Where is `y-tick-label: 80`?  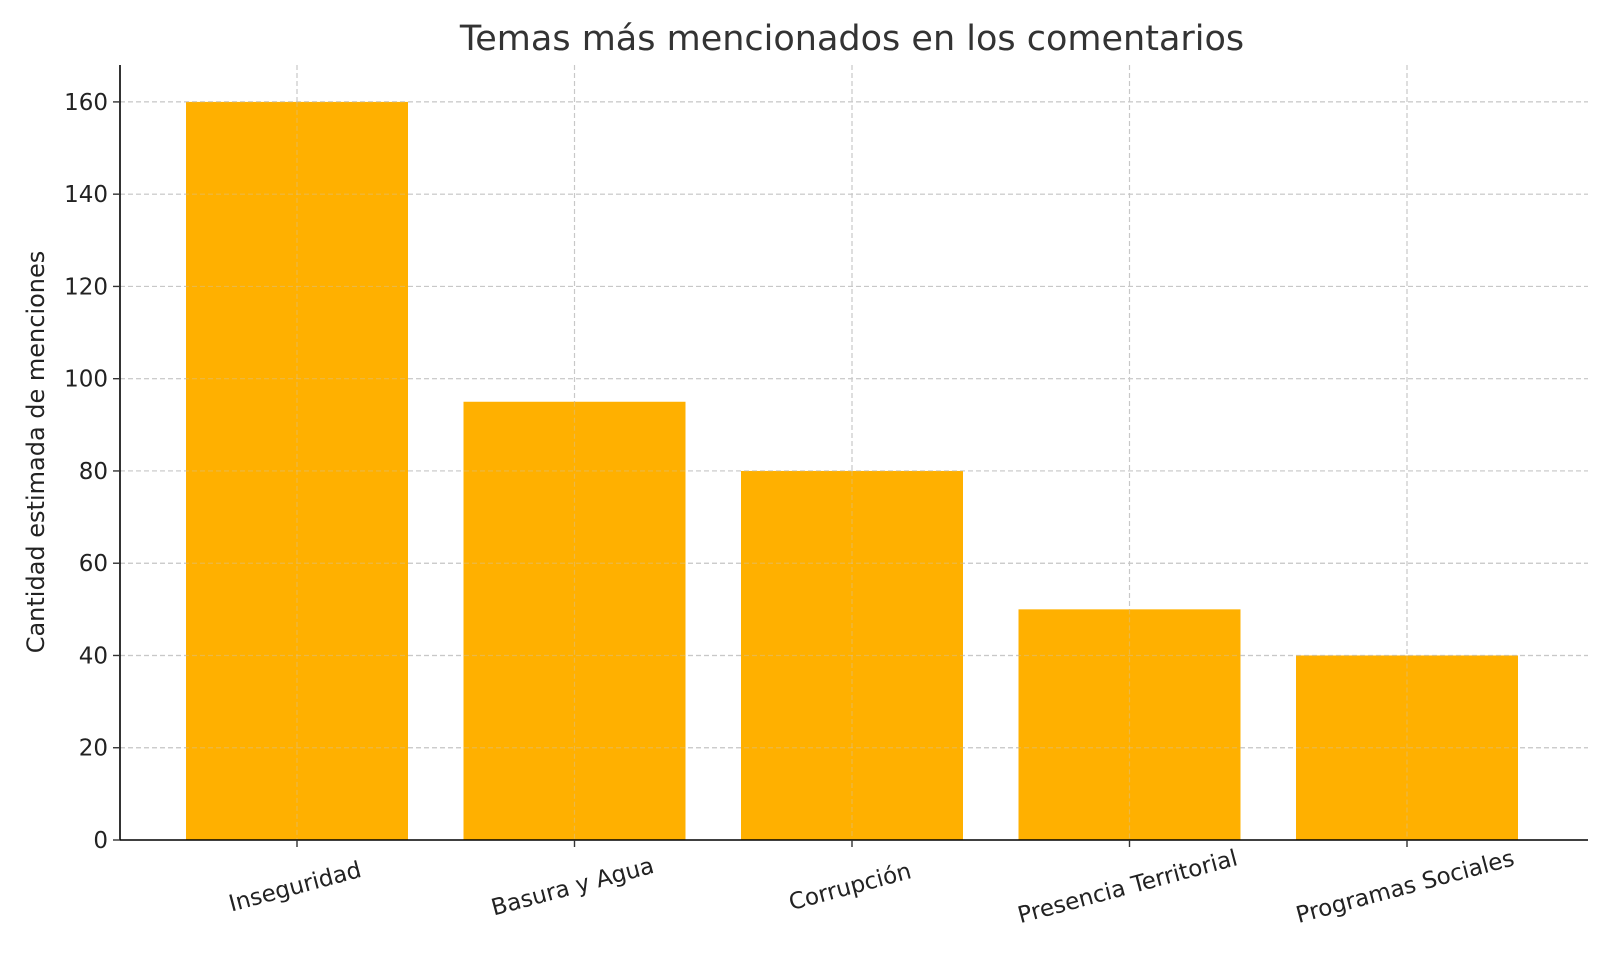 y-tick-label: 80 is located at coordinates (93, 472).